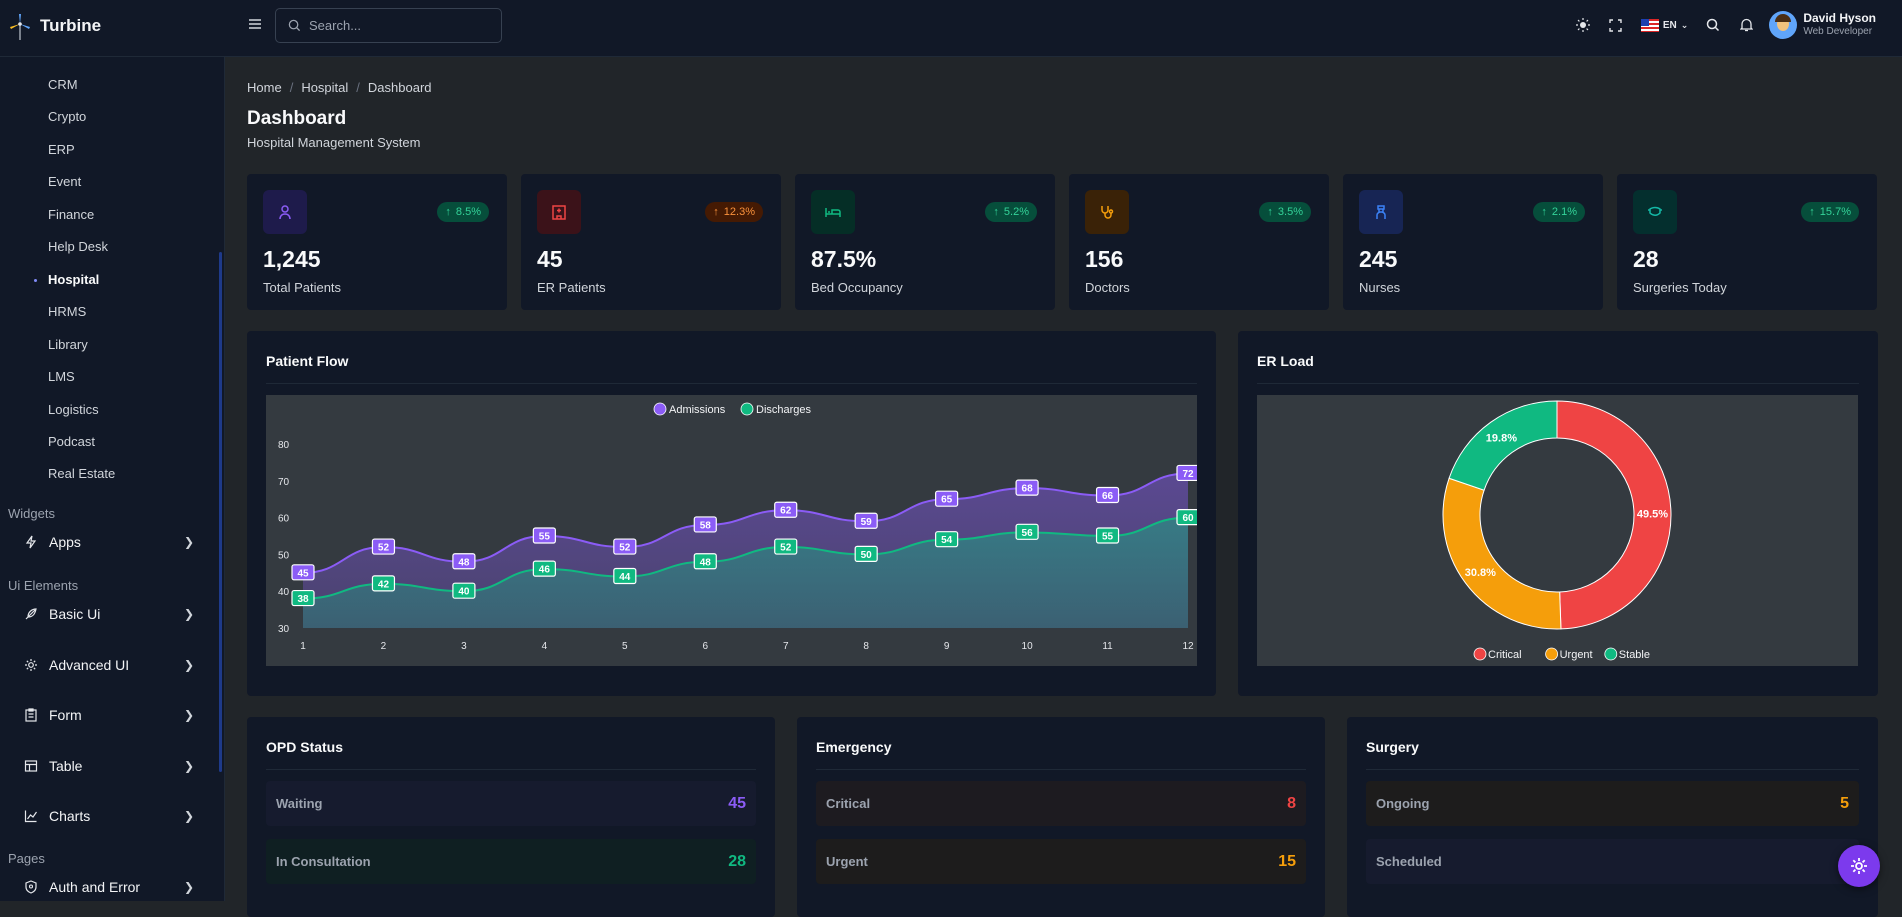 The height and width of the screenshot is (917, 1902). I want to click on user-role: Web Developer, so click(1838, 31).